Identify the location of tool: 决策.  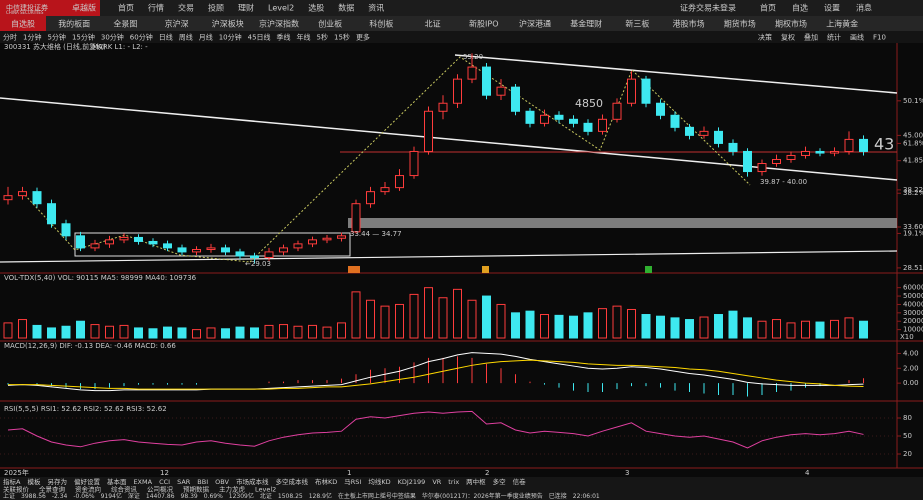
(765, 37).